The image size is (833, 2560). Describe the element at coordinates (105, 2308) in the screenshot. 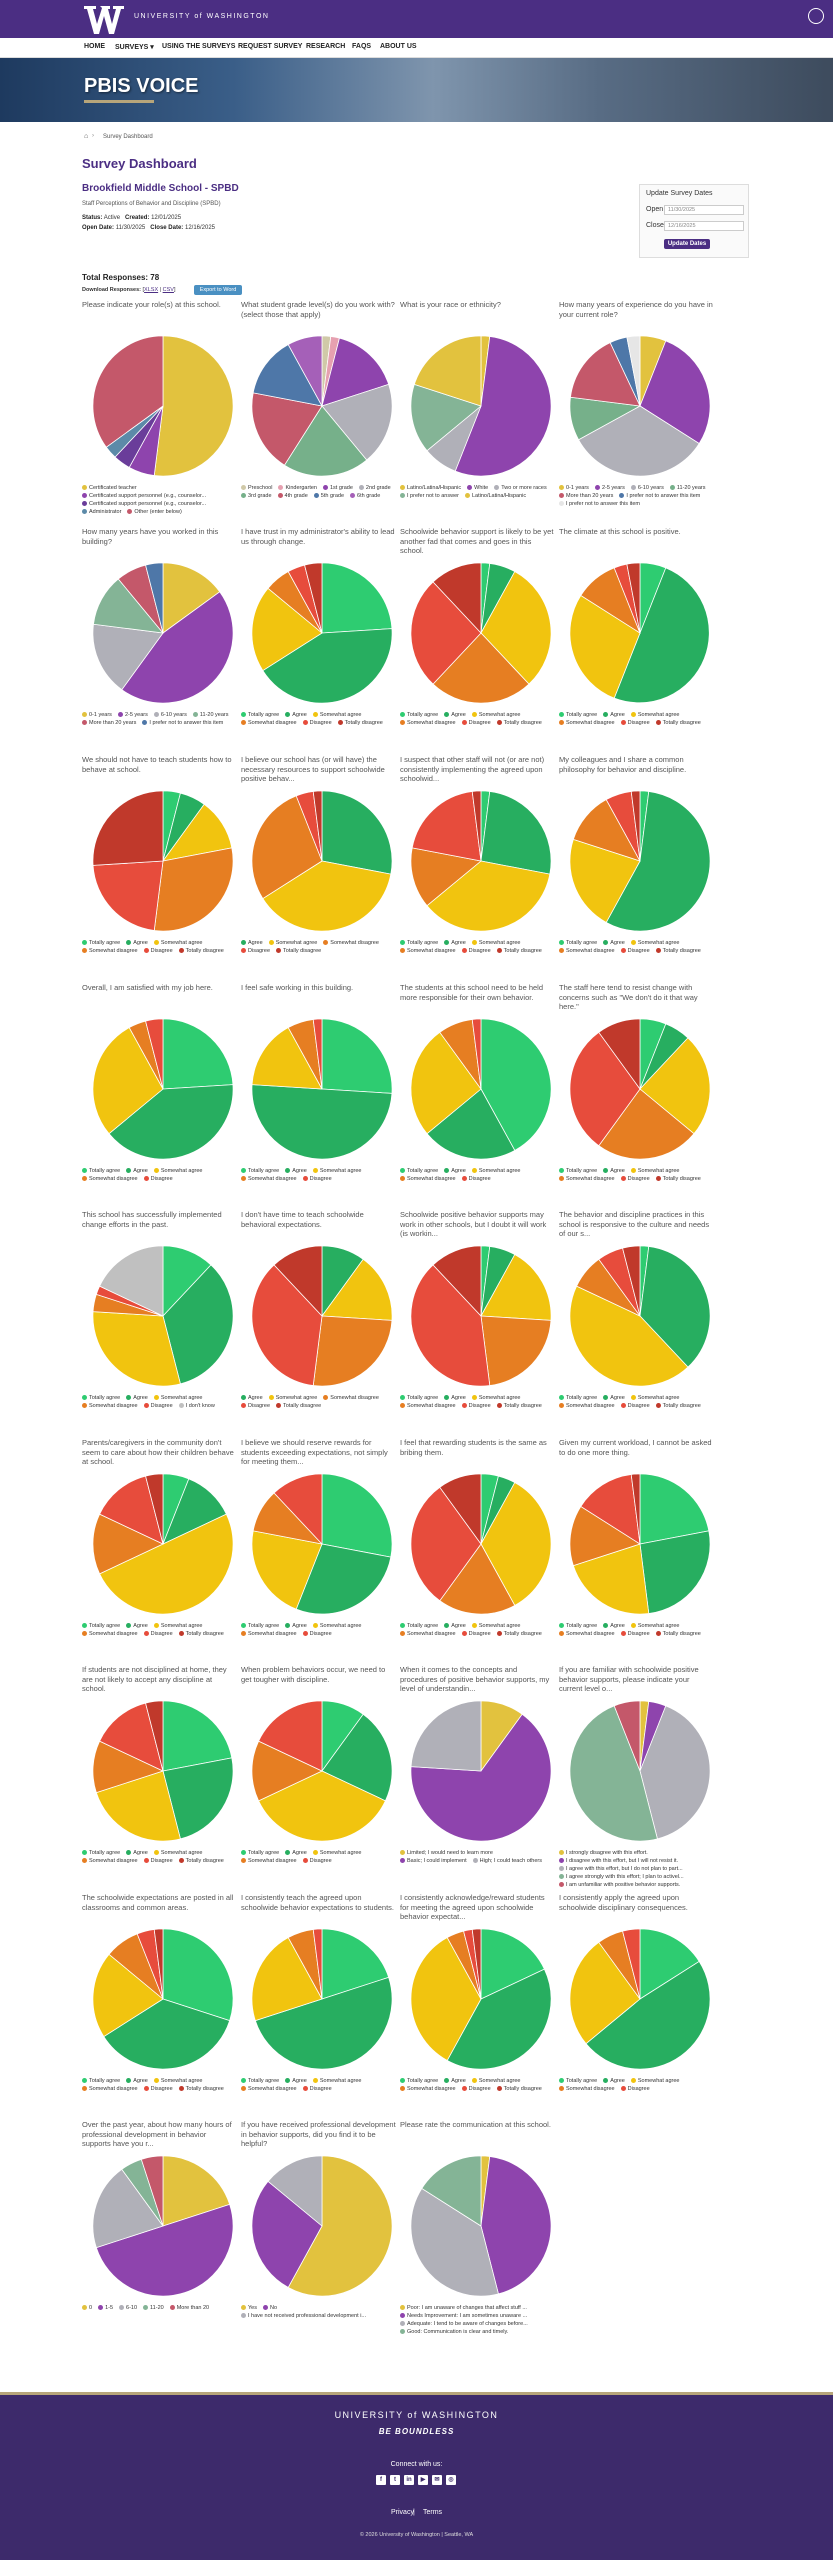

I see `legend-item: 1-5` at that location.